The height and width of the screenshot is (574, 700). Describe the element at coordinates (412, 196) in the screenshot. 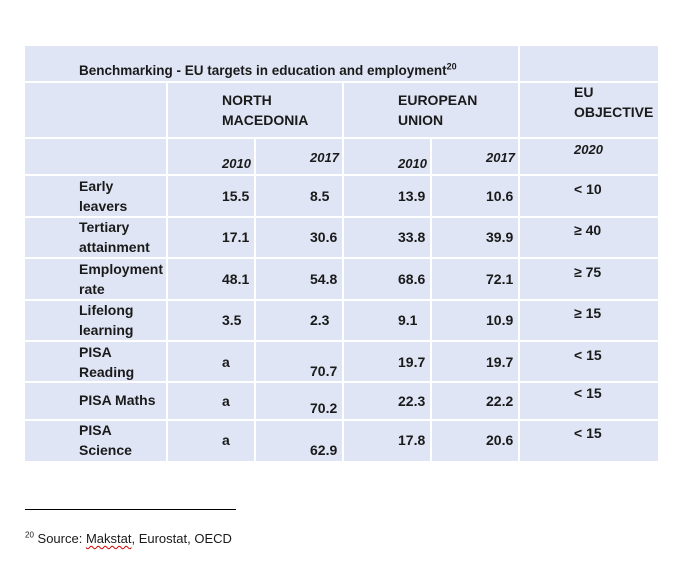

I see `table-cell: 13.9` at that location.